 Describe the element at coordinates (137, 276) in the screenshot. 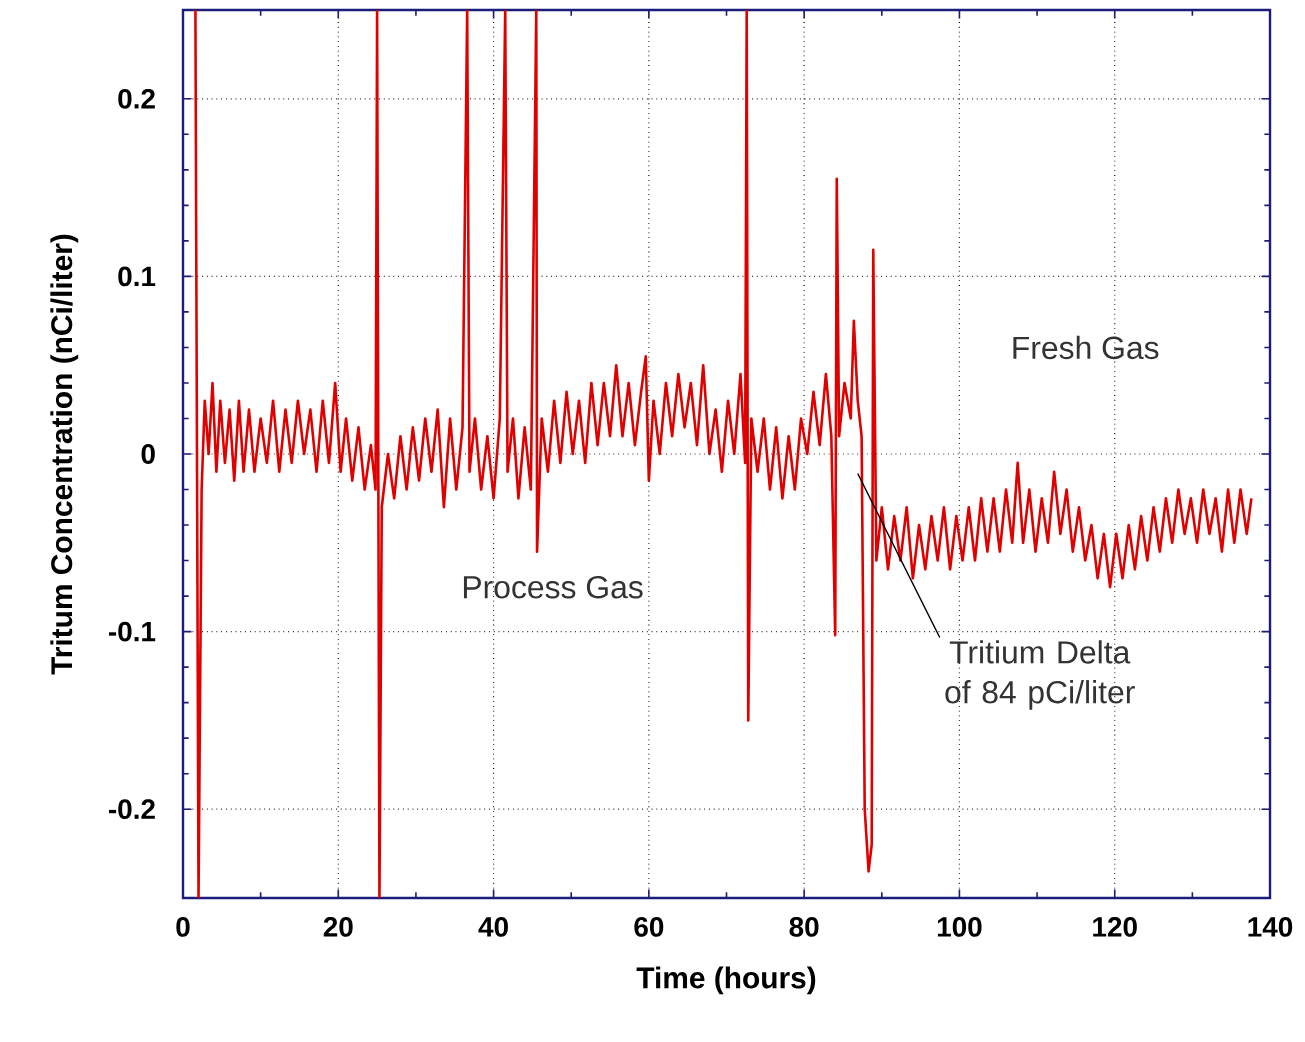

I see `y-tick-label: 0.1` at that location.